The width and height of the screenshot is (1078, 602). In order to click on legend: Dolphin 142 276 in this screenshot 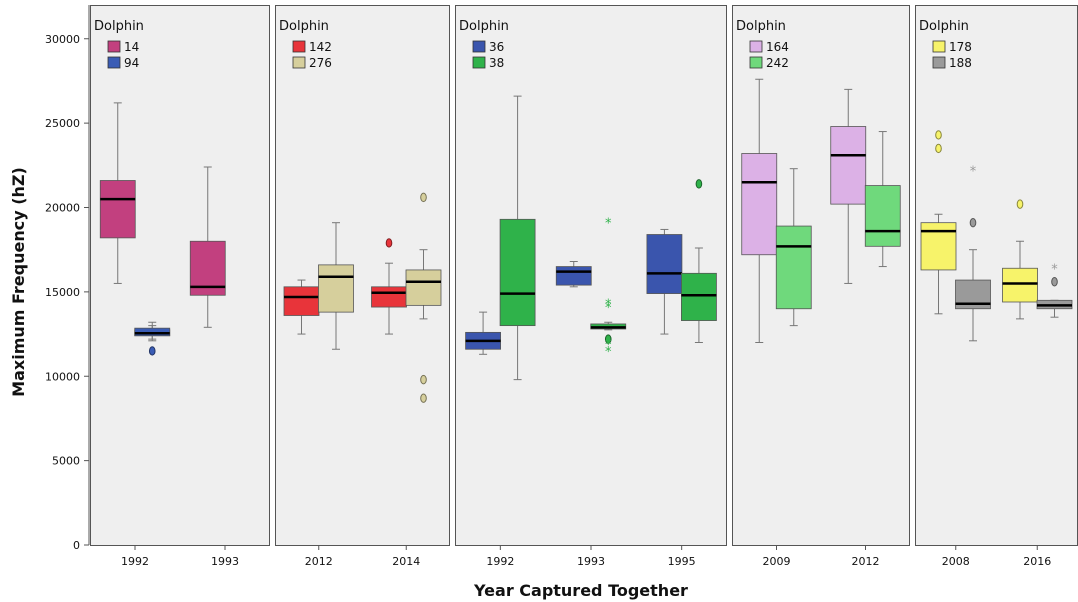, I will do `click(305, 44)`.